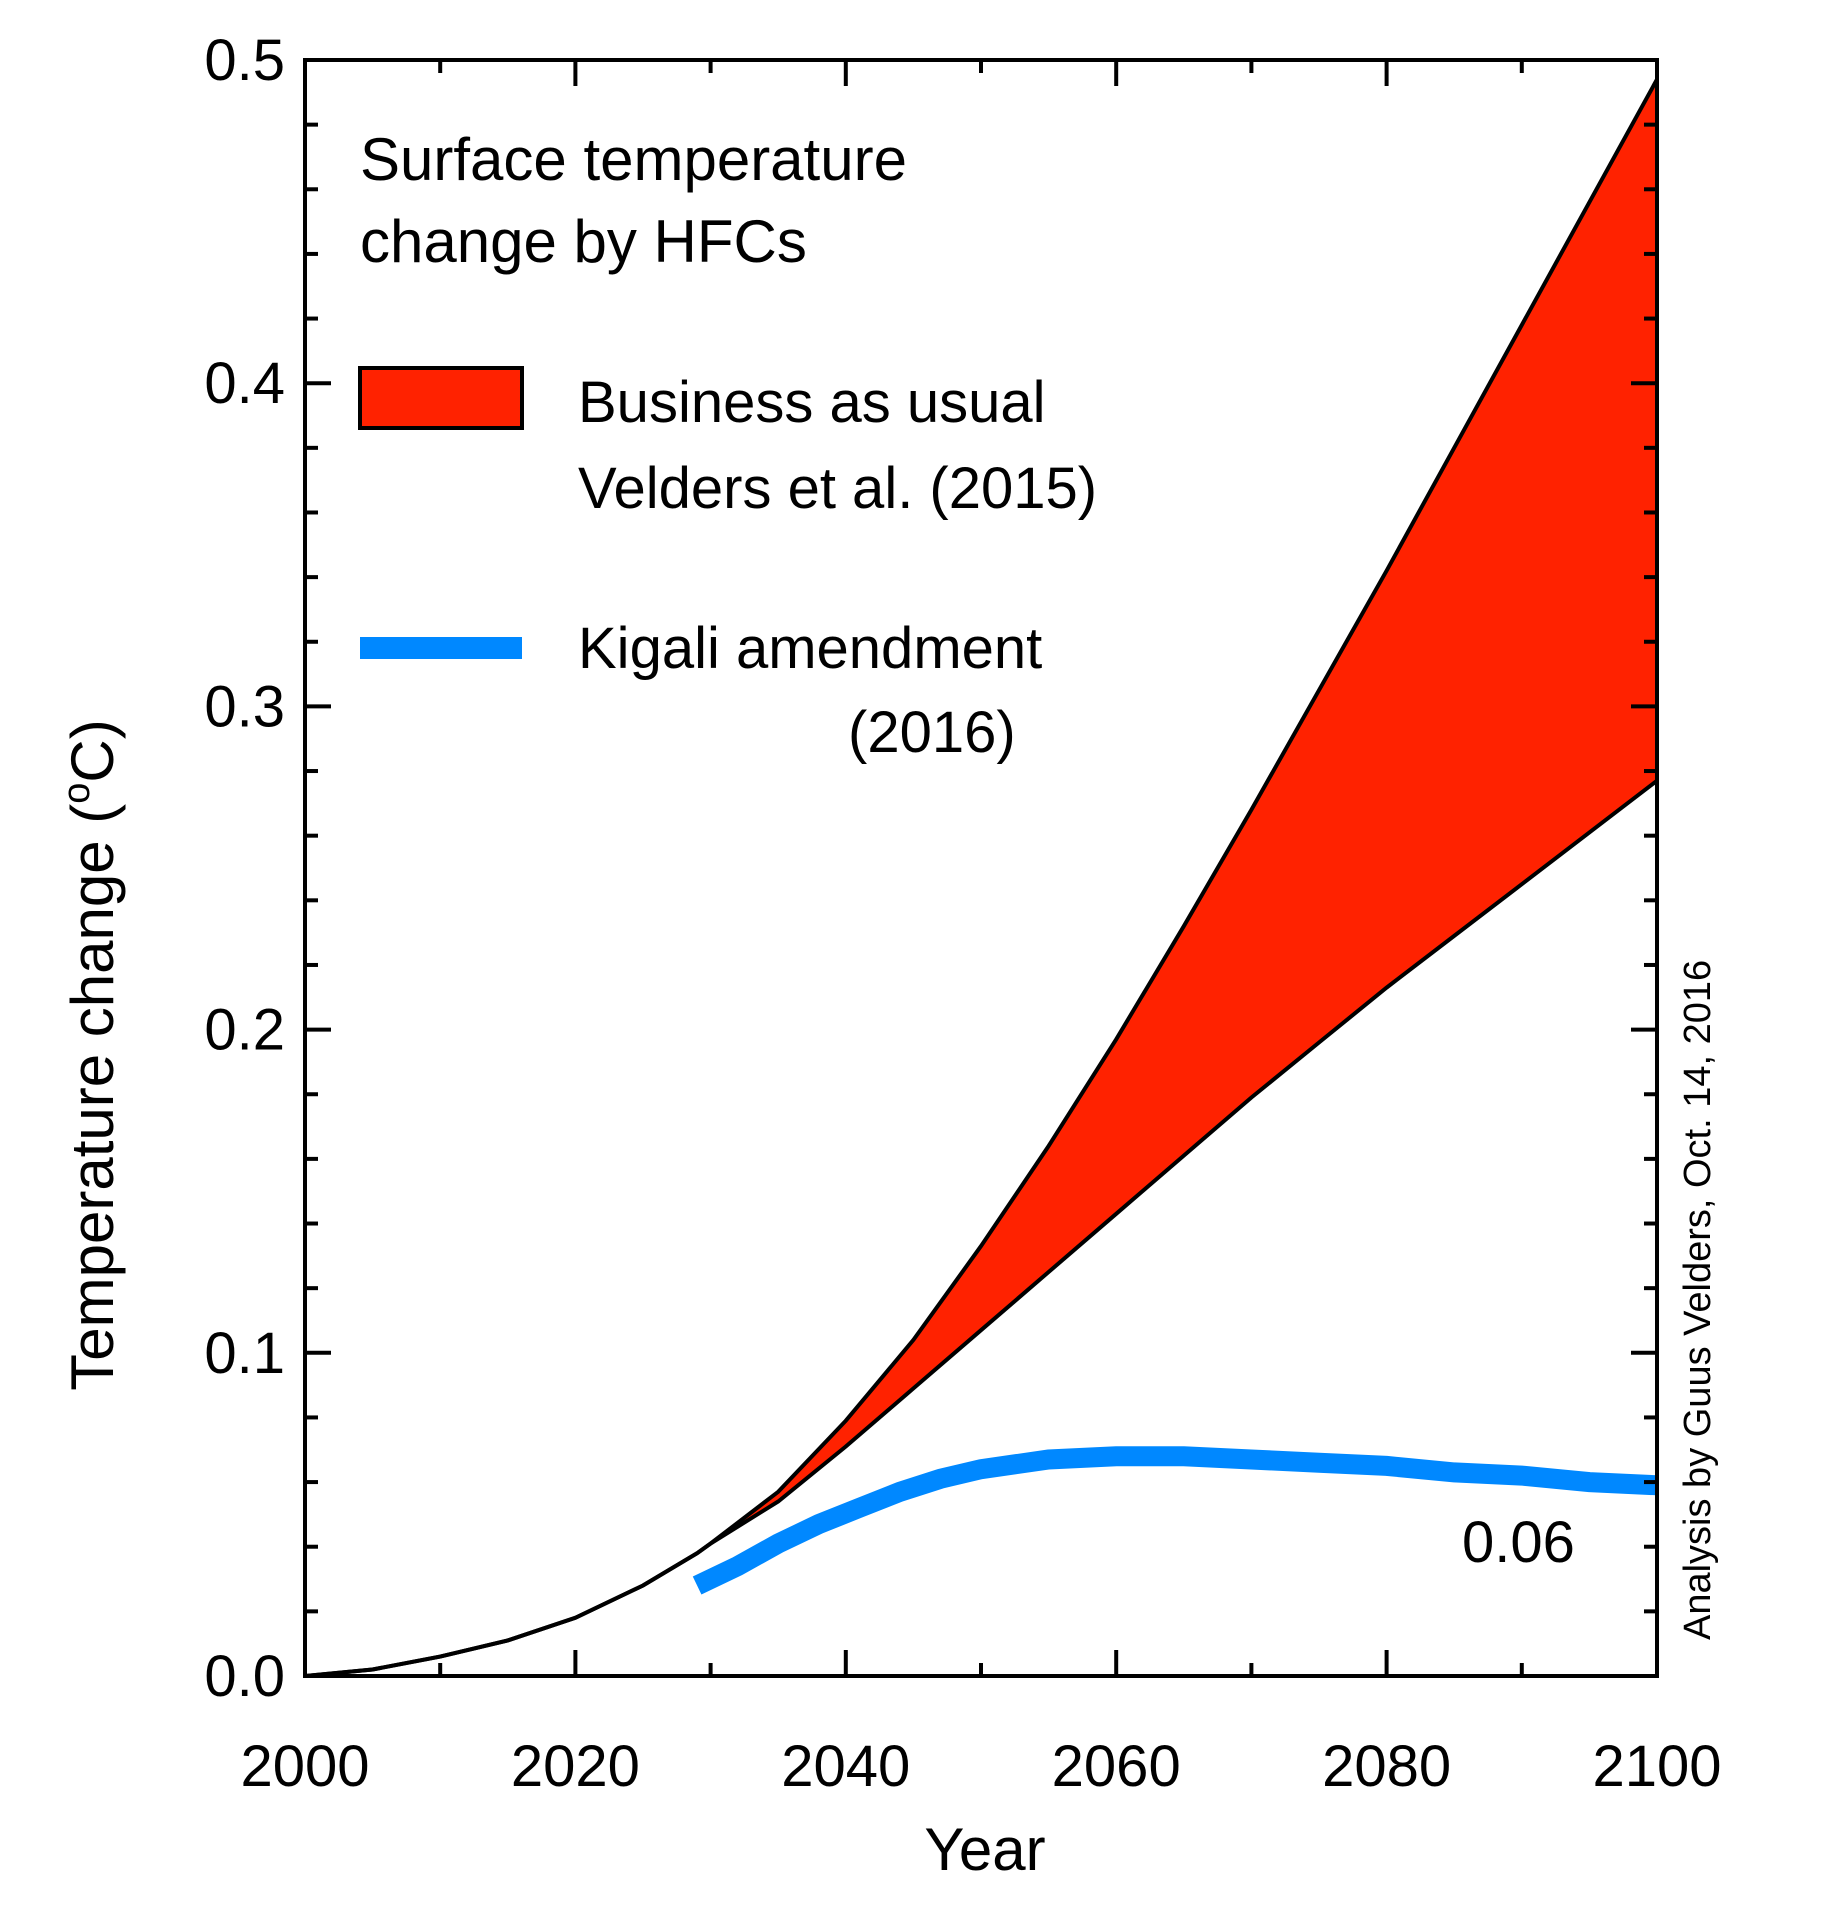  Describe the element at coordinates (1518, 1542) in the screenshot. I see `end-value-annotation: 0.06` at that location.